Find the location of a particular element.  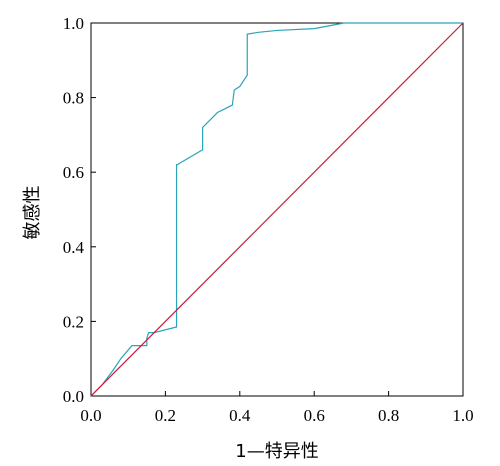

y-tick-label: 0.6 is located at coordinates (73, 172).